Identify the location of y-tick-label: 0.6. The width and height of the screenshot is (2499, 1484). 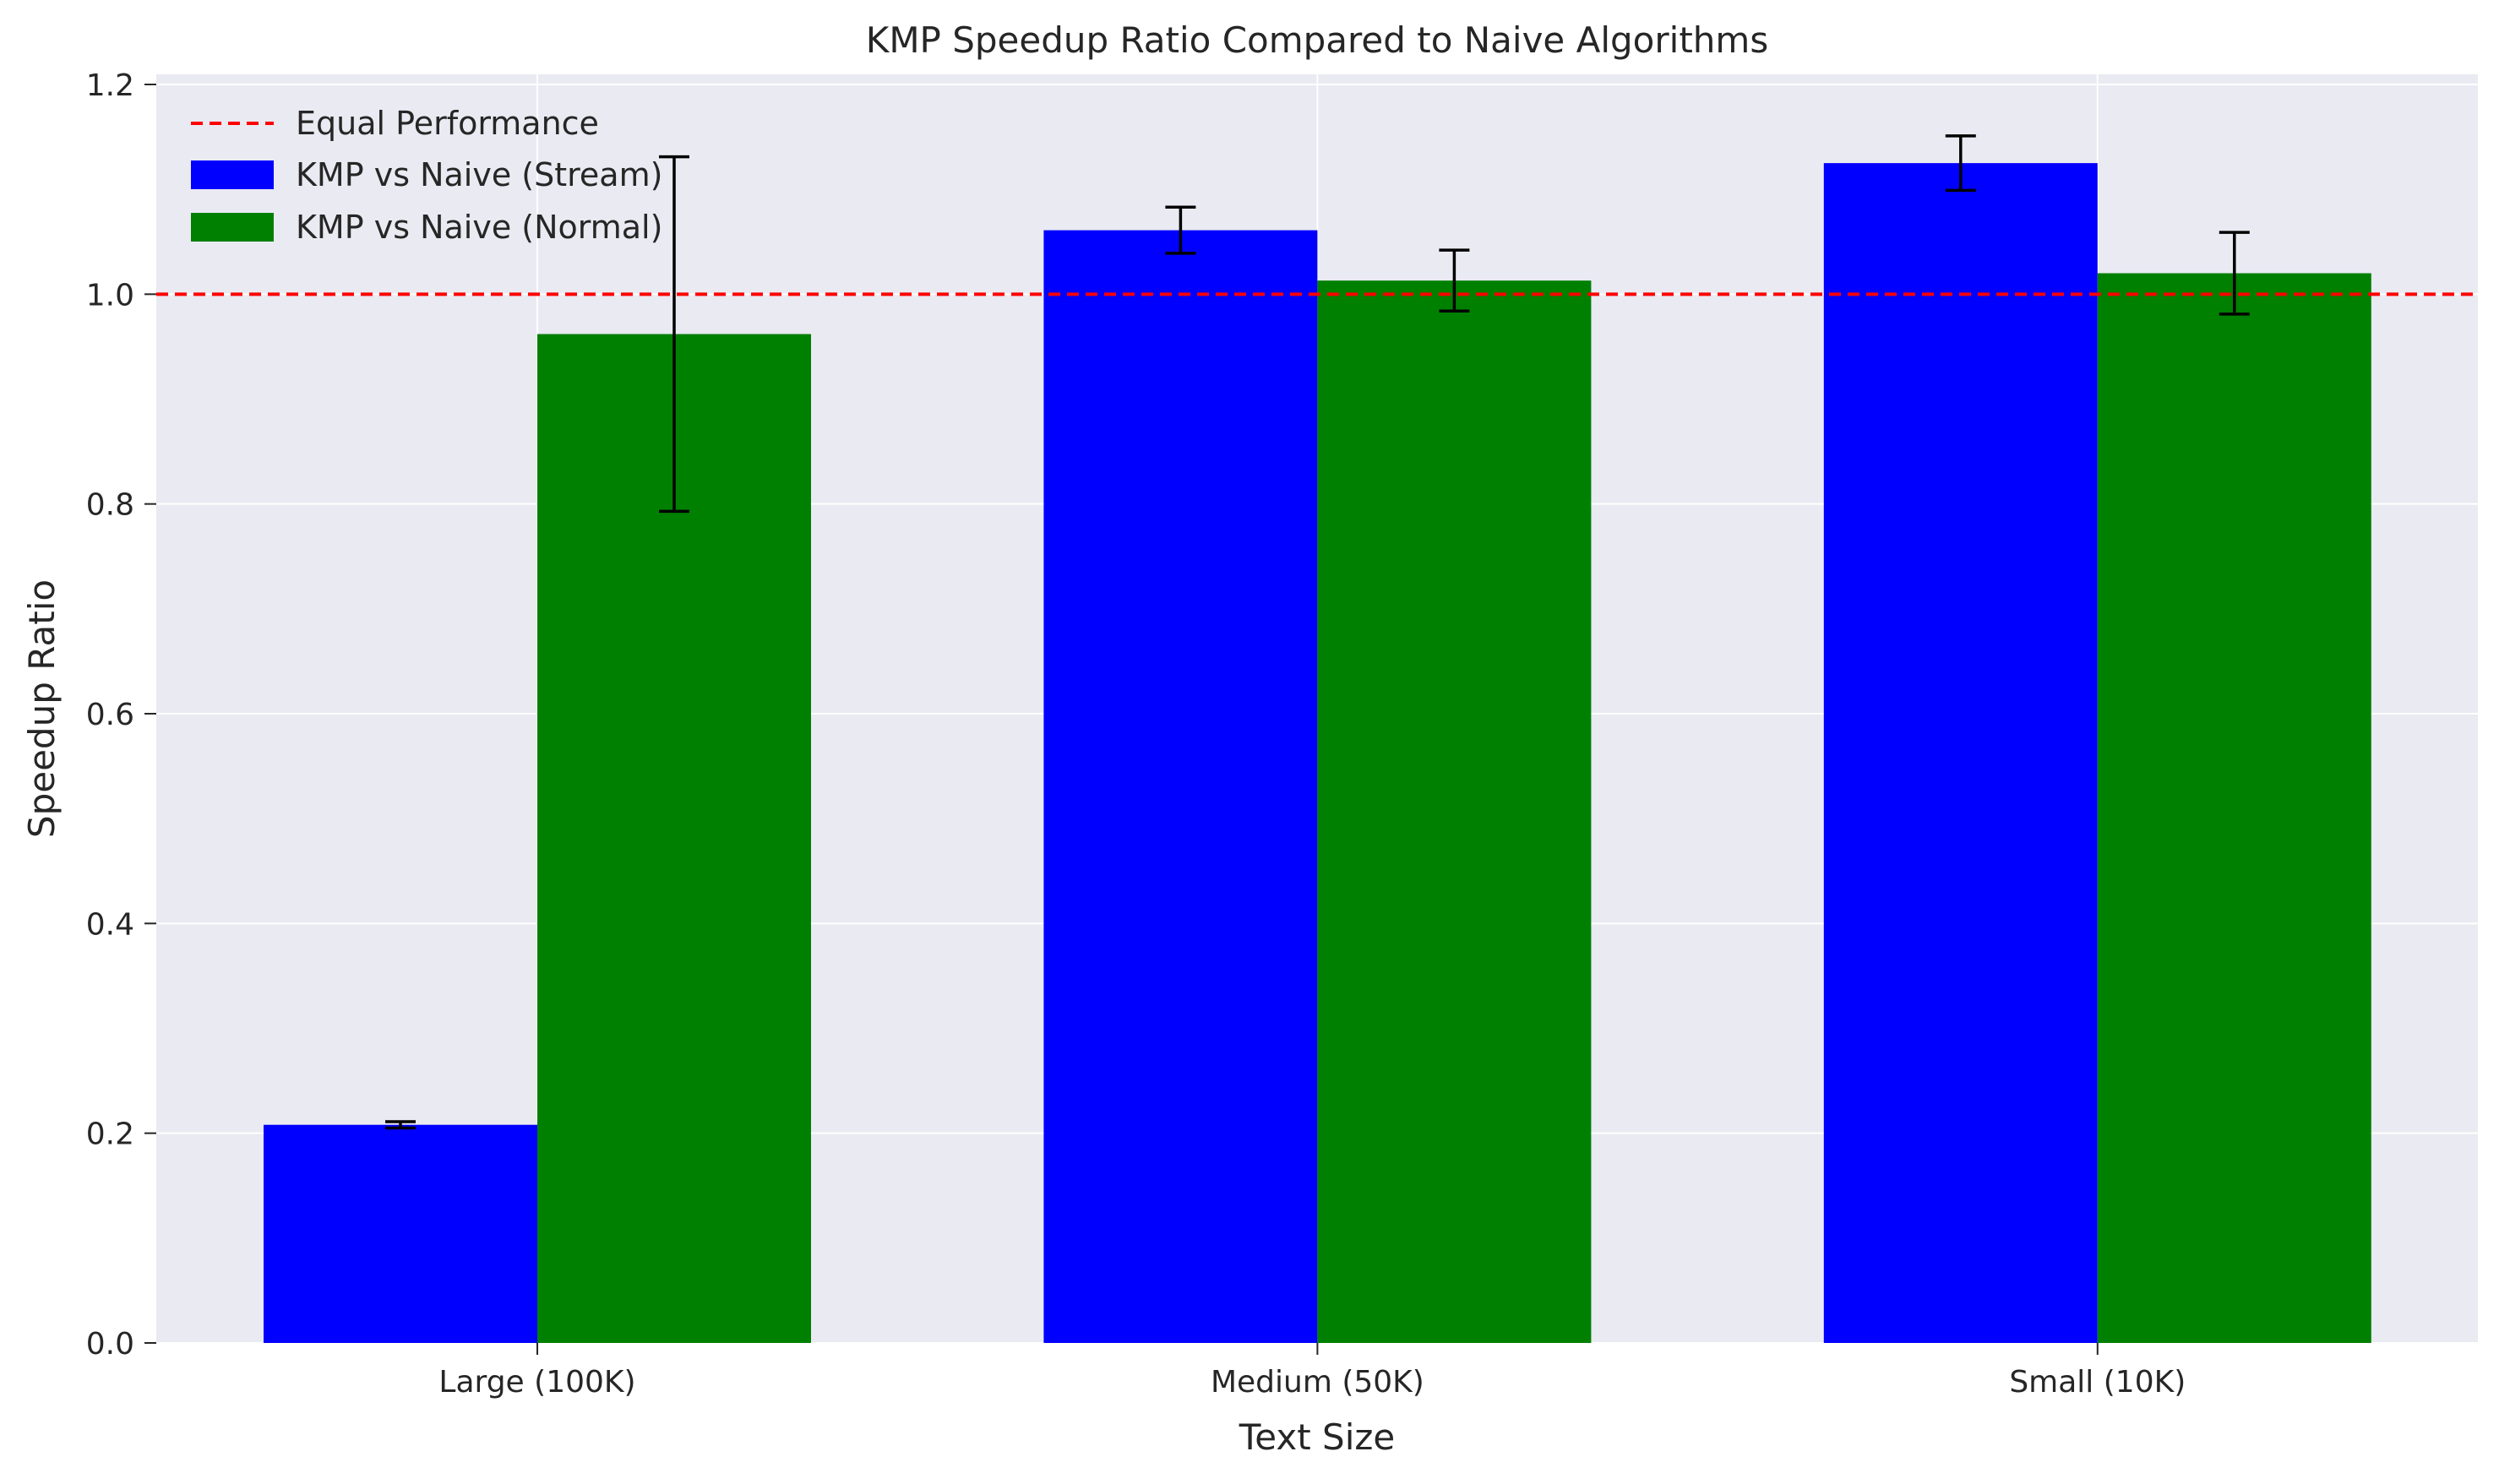
(110, 715).